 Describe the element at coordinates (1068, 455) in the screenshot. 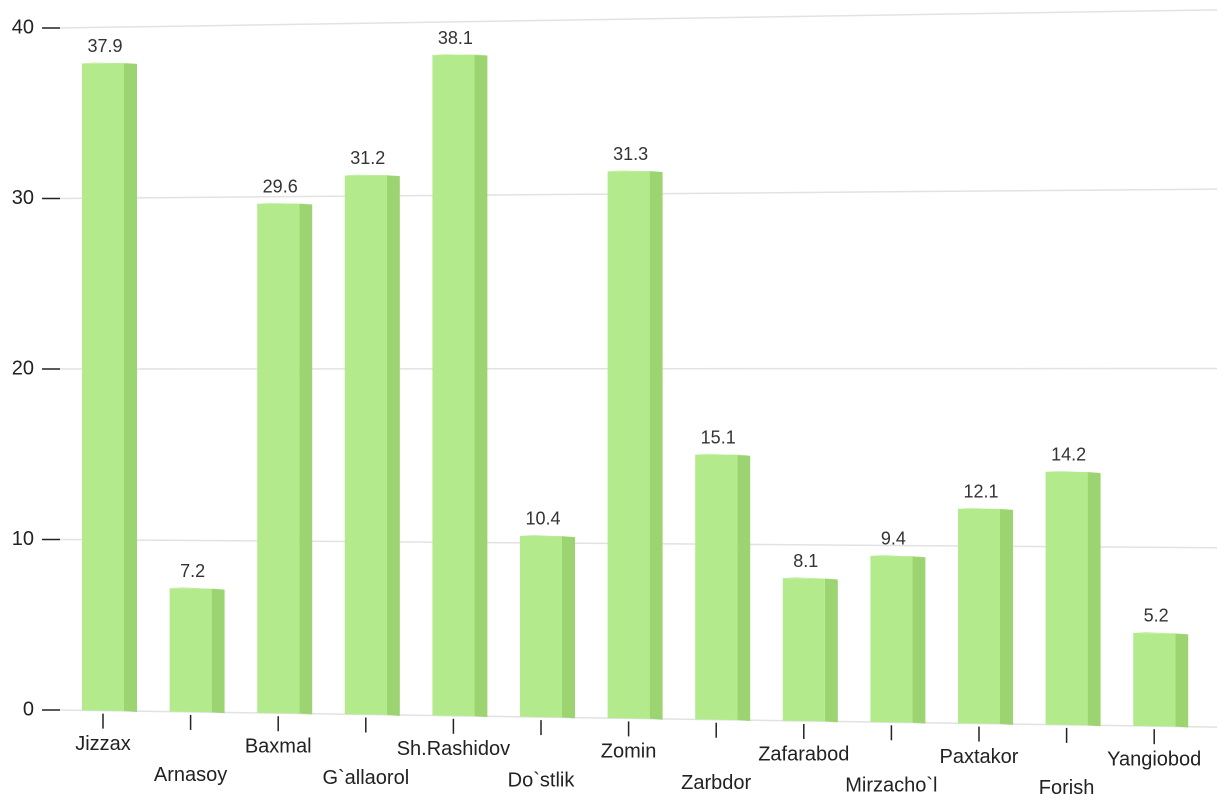

I see `value-label: 14.2` at that location.